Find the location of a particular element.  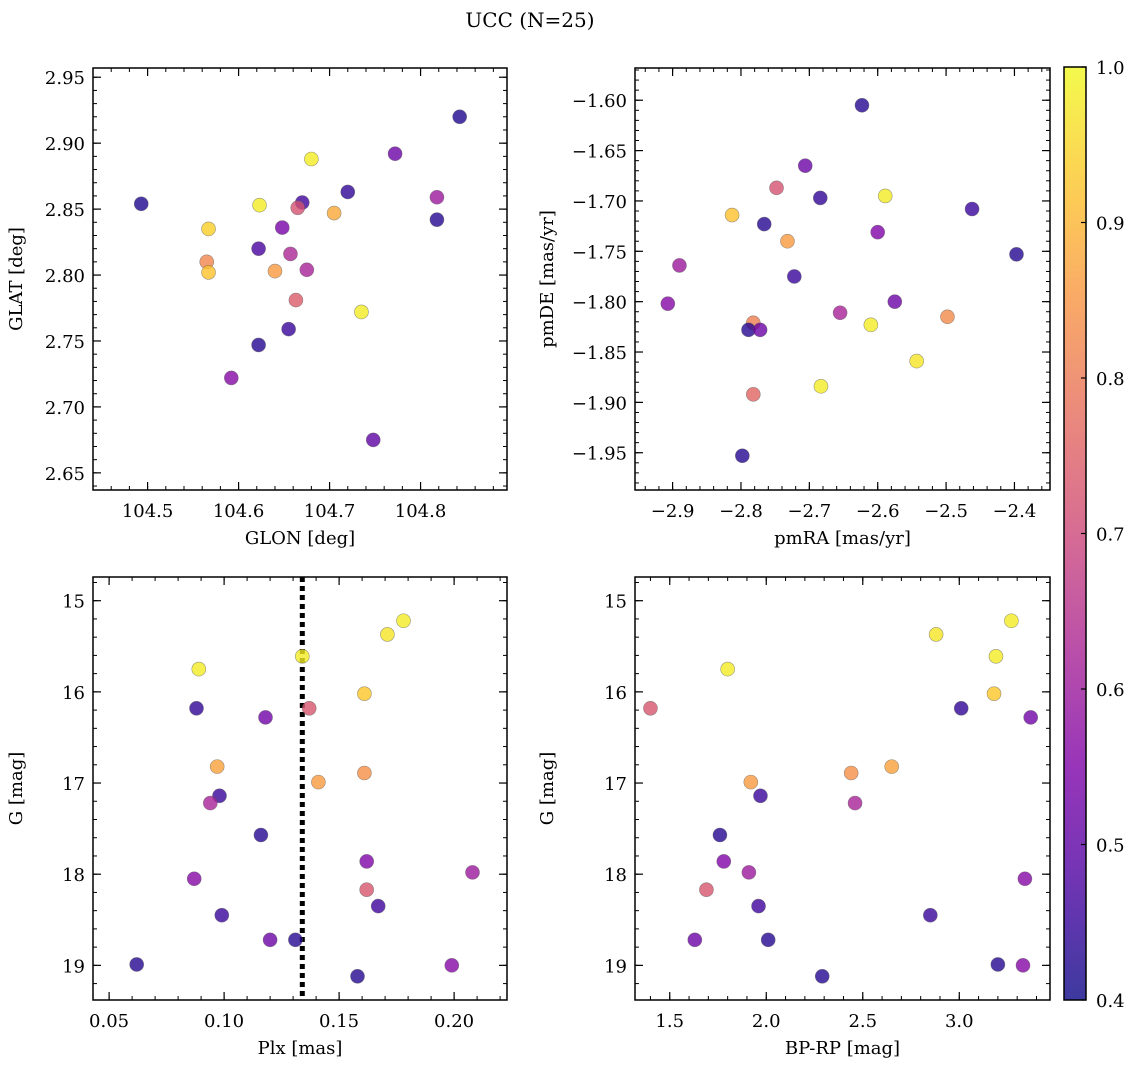

x-tick-label: 2.0 is located at coordinates (766, 1021).